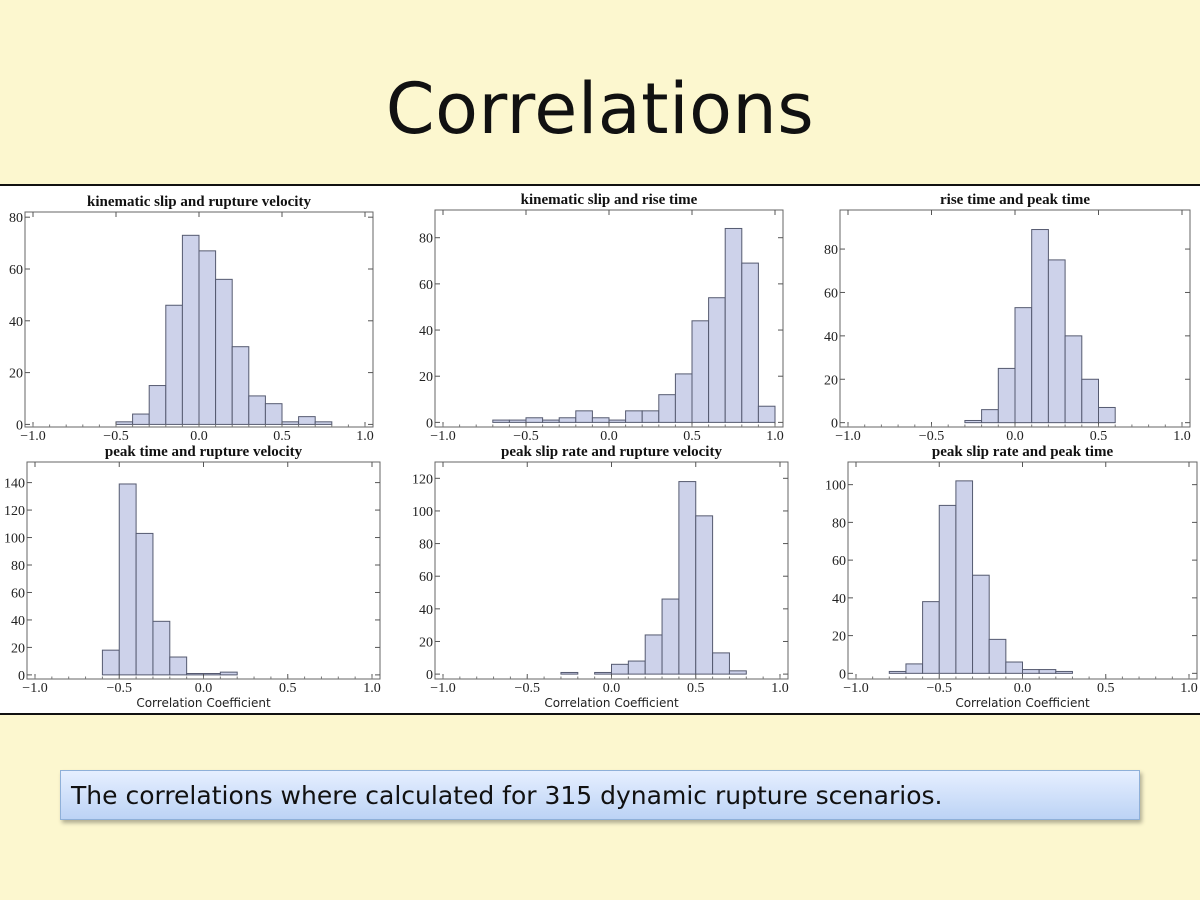  Describe the element at coordinates (609, 200) in the screenshot. I see `chart-title: kinematic slip and rise time` at that location.